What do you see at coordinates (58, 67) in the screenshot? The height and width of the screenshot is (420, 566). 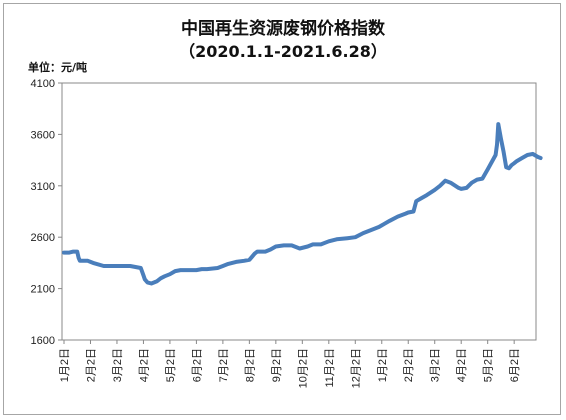 I see `y-axis-unit-label: 单位：元/吨` at bounding box center [58, 67].